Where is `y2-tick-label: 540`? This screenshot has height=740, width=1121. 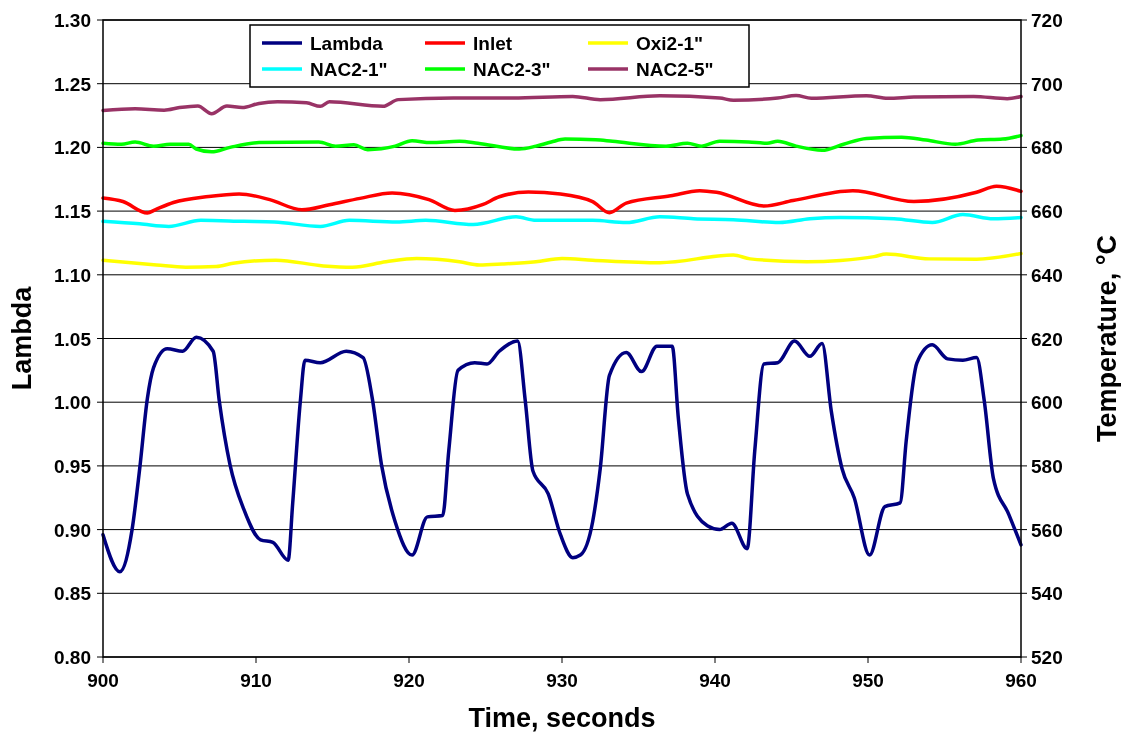
y2-tick-label: 540 is located at coordinates (1047, 594).